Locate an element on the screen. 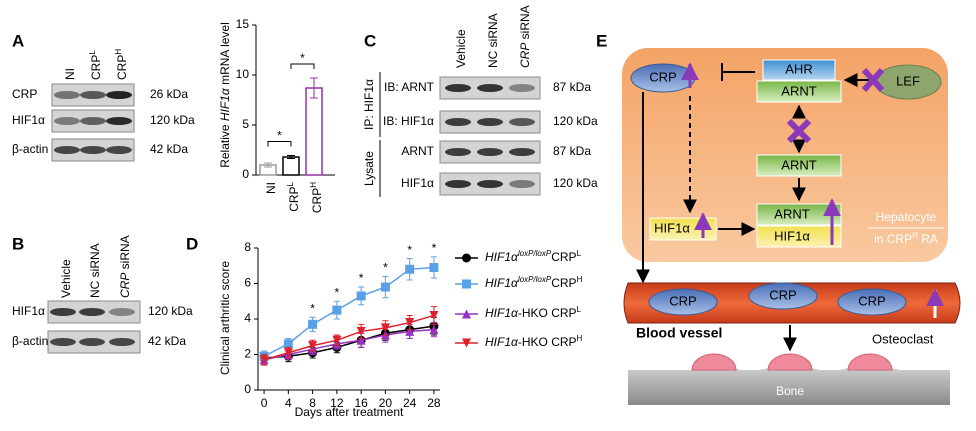 The height and width of the screenshot is (431, 976). x-tick-label: 8 is located at coordinates (312, 403).